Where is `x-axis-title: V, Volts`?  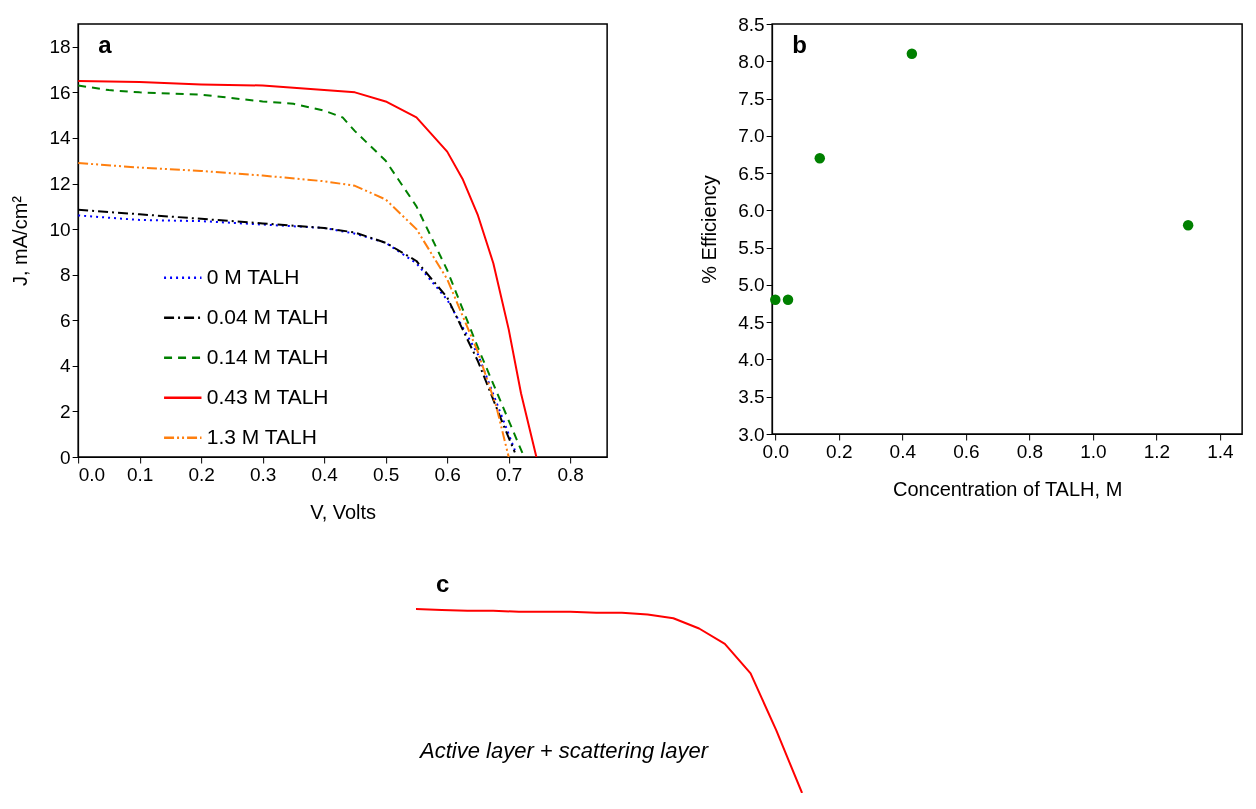
x-axis-title: V, Volts is located at coordinates (343, 511).